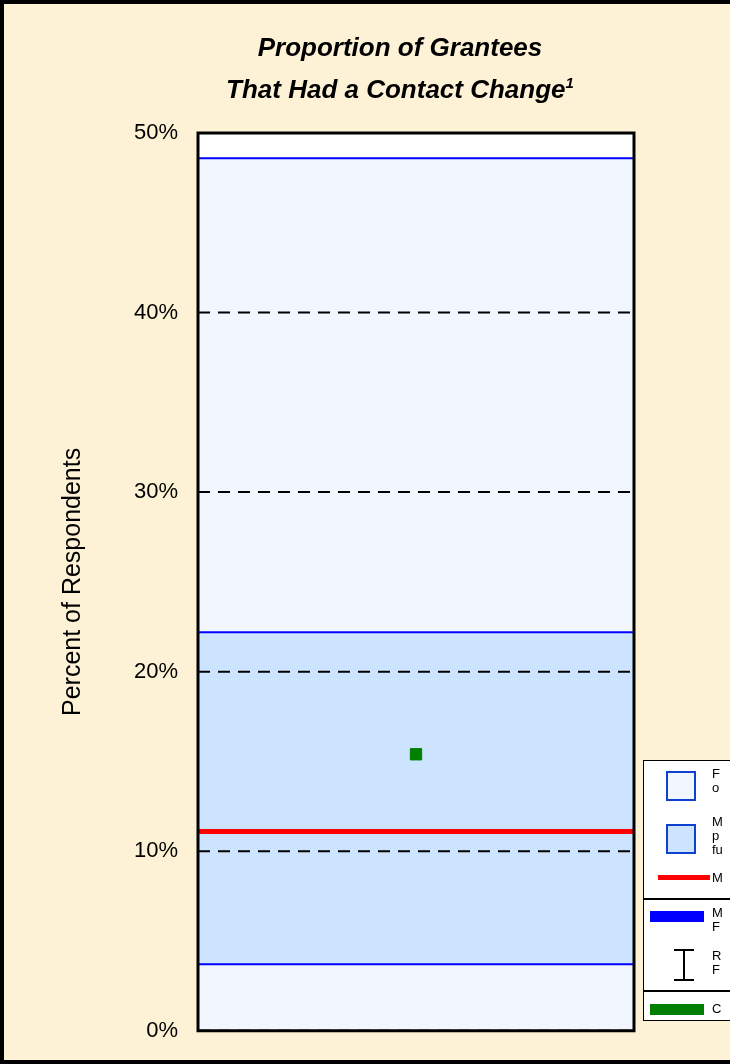 The height and width of the screenshot is (1064, 730). What do you see at coordinates (717, 919) in the screenshot?
I see `text: M F` at bounding box center [717, 919].